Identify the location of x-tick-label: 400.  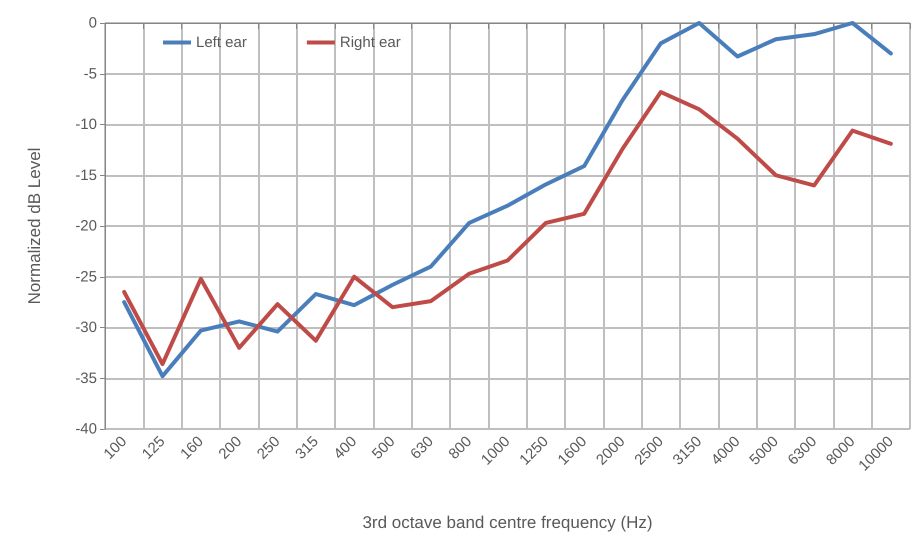
(345, 447).